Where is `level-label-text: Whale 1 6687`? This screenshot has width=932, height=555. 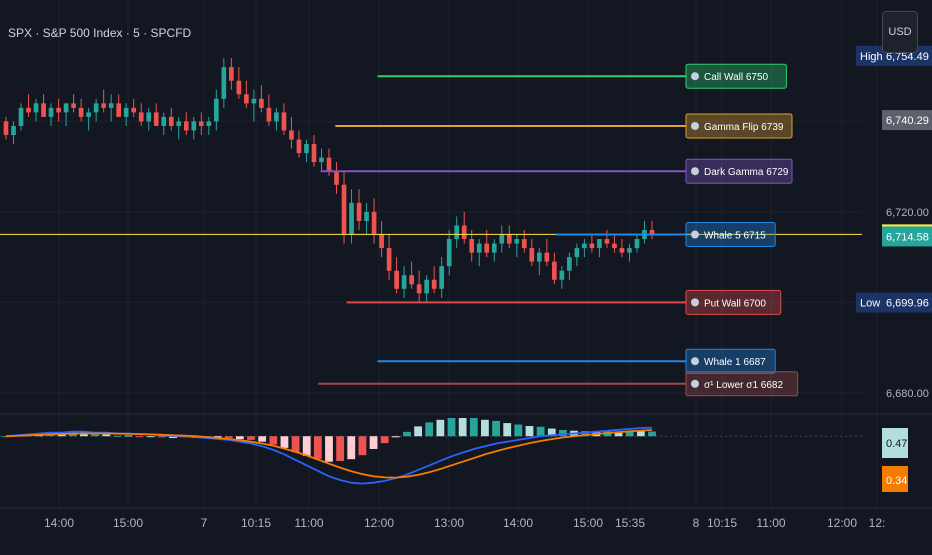
level-label-text: Whale 1 6687 is located at coordinates (735, 362).